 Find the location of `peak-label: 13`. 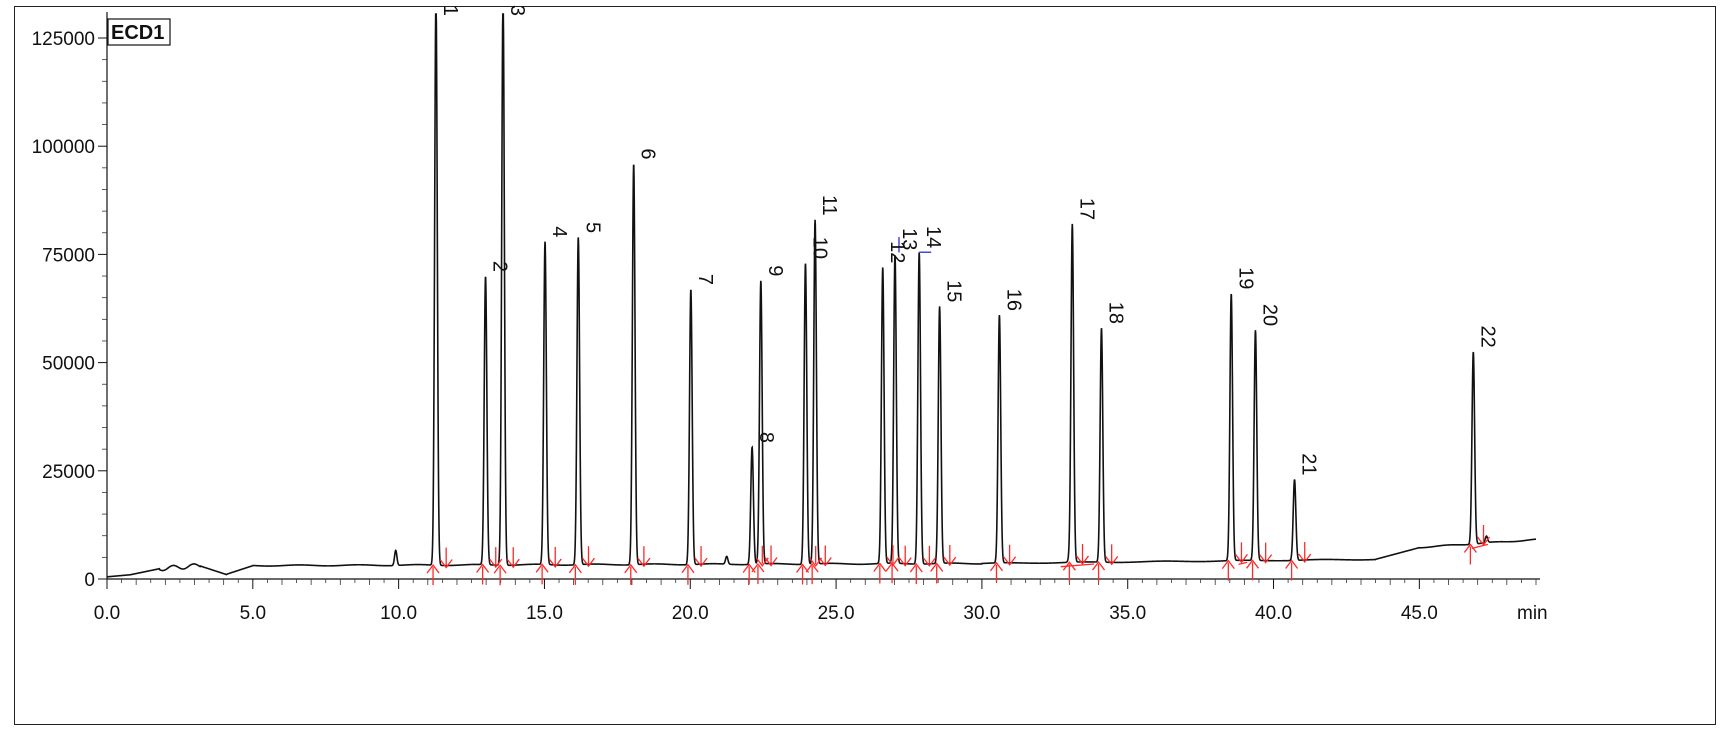

peak-label: 13 is located at coordinates (909, 239).